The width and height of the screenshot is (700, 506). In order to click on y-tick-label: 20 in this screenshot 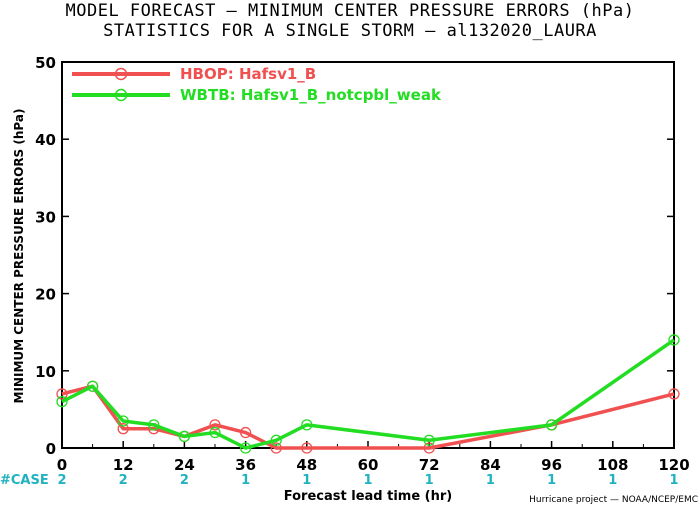, I will do `click(45, 295)`.